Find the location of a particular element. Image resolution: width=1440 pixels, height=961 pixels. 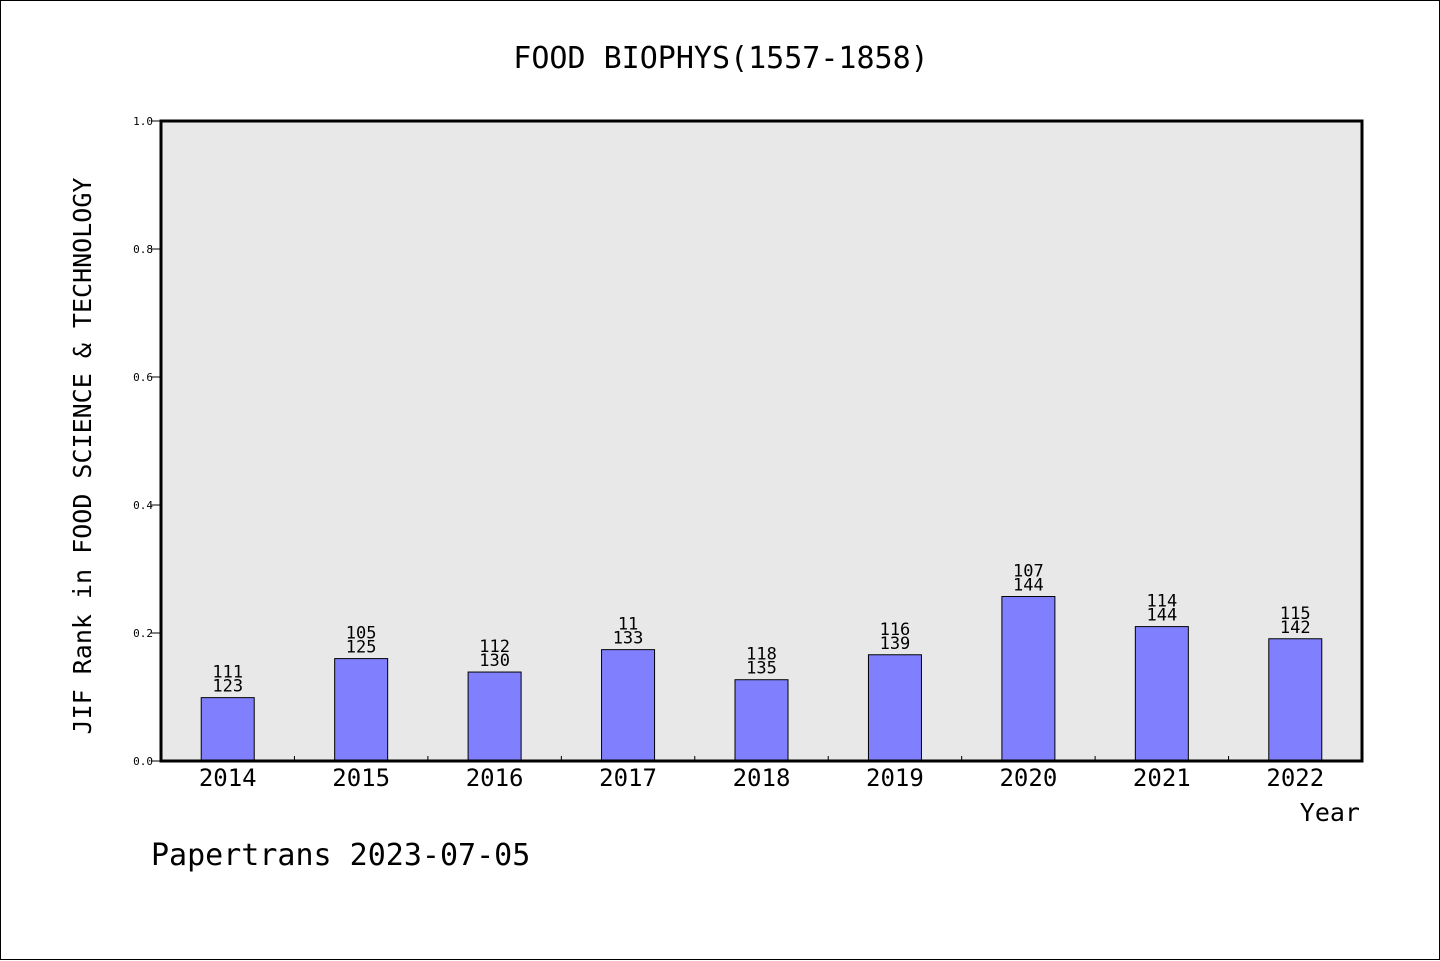

bar-label-top: 112 is located at coordinates (494, 647).